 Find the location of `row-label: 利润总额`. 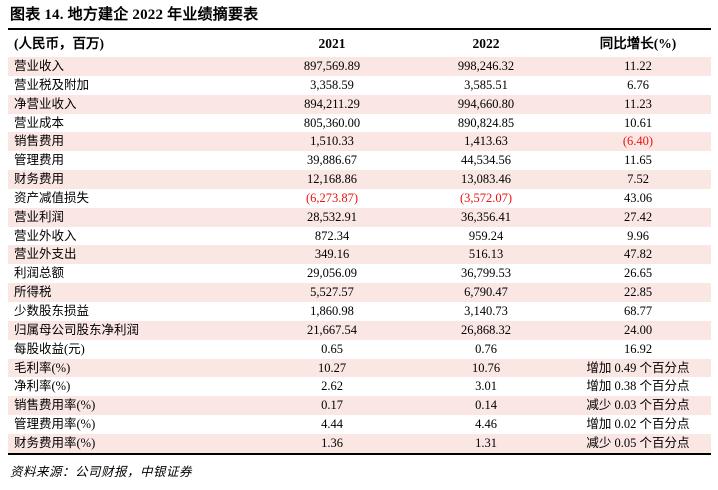

row-label: 利润总额 is located at coordinates (39, 273).